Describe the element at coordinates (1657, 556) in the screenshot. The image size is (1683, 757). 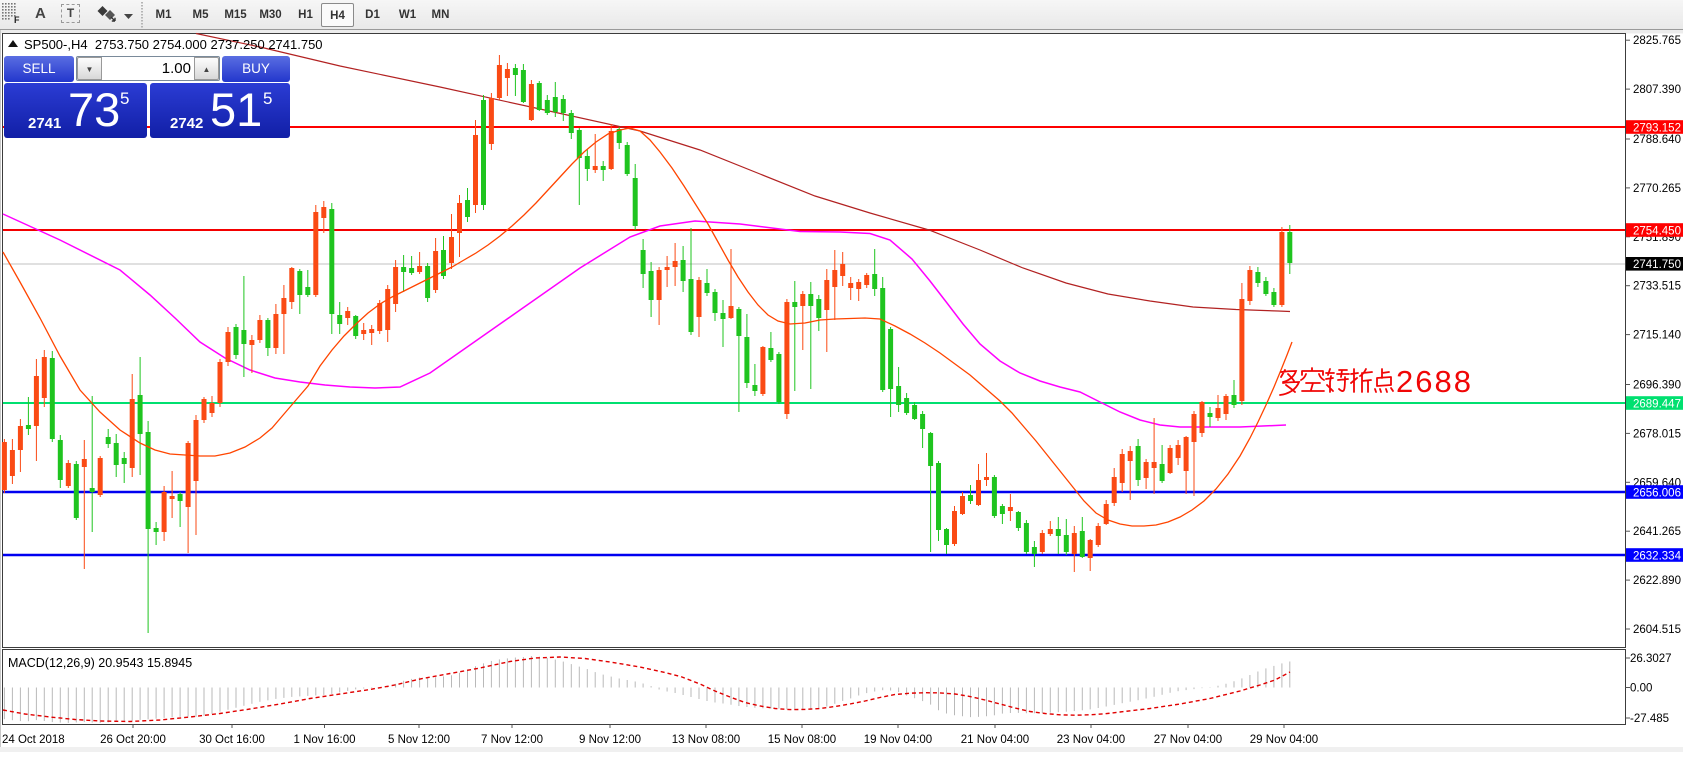
I see `svg-text: 2632.334` at that location.